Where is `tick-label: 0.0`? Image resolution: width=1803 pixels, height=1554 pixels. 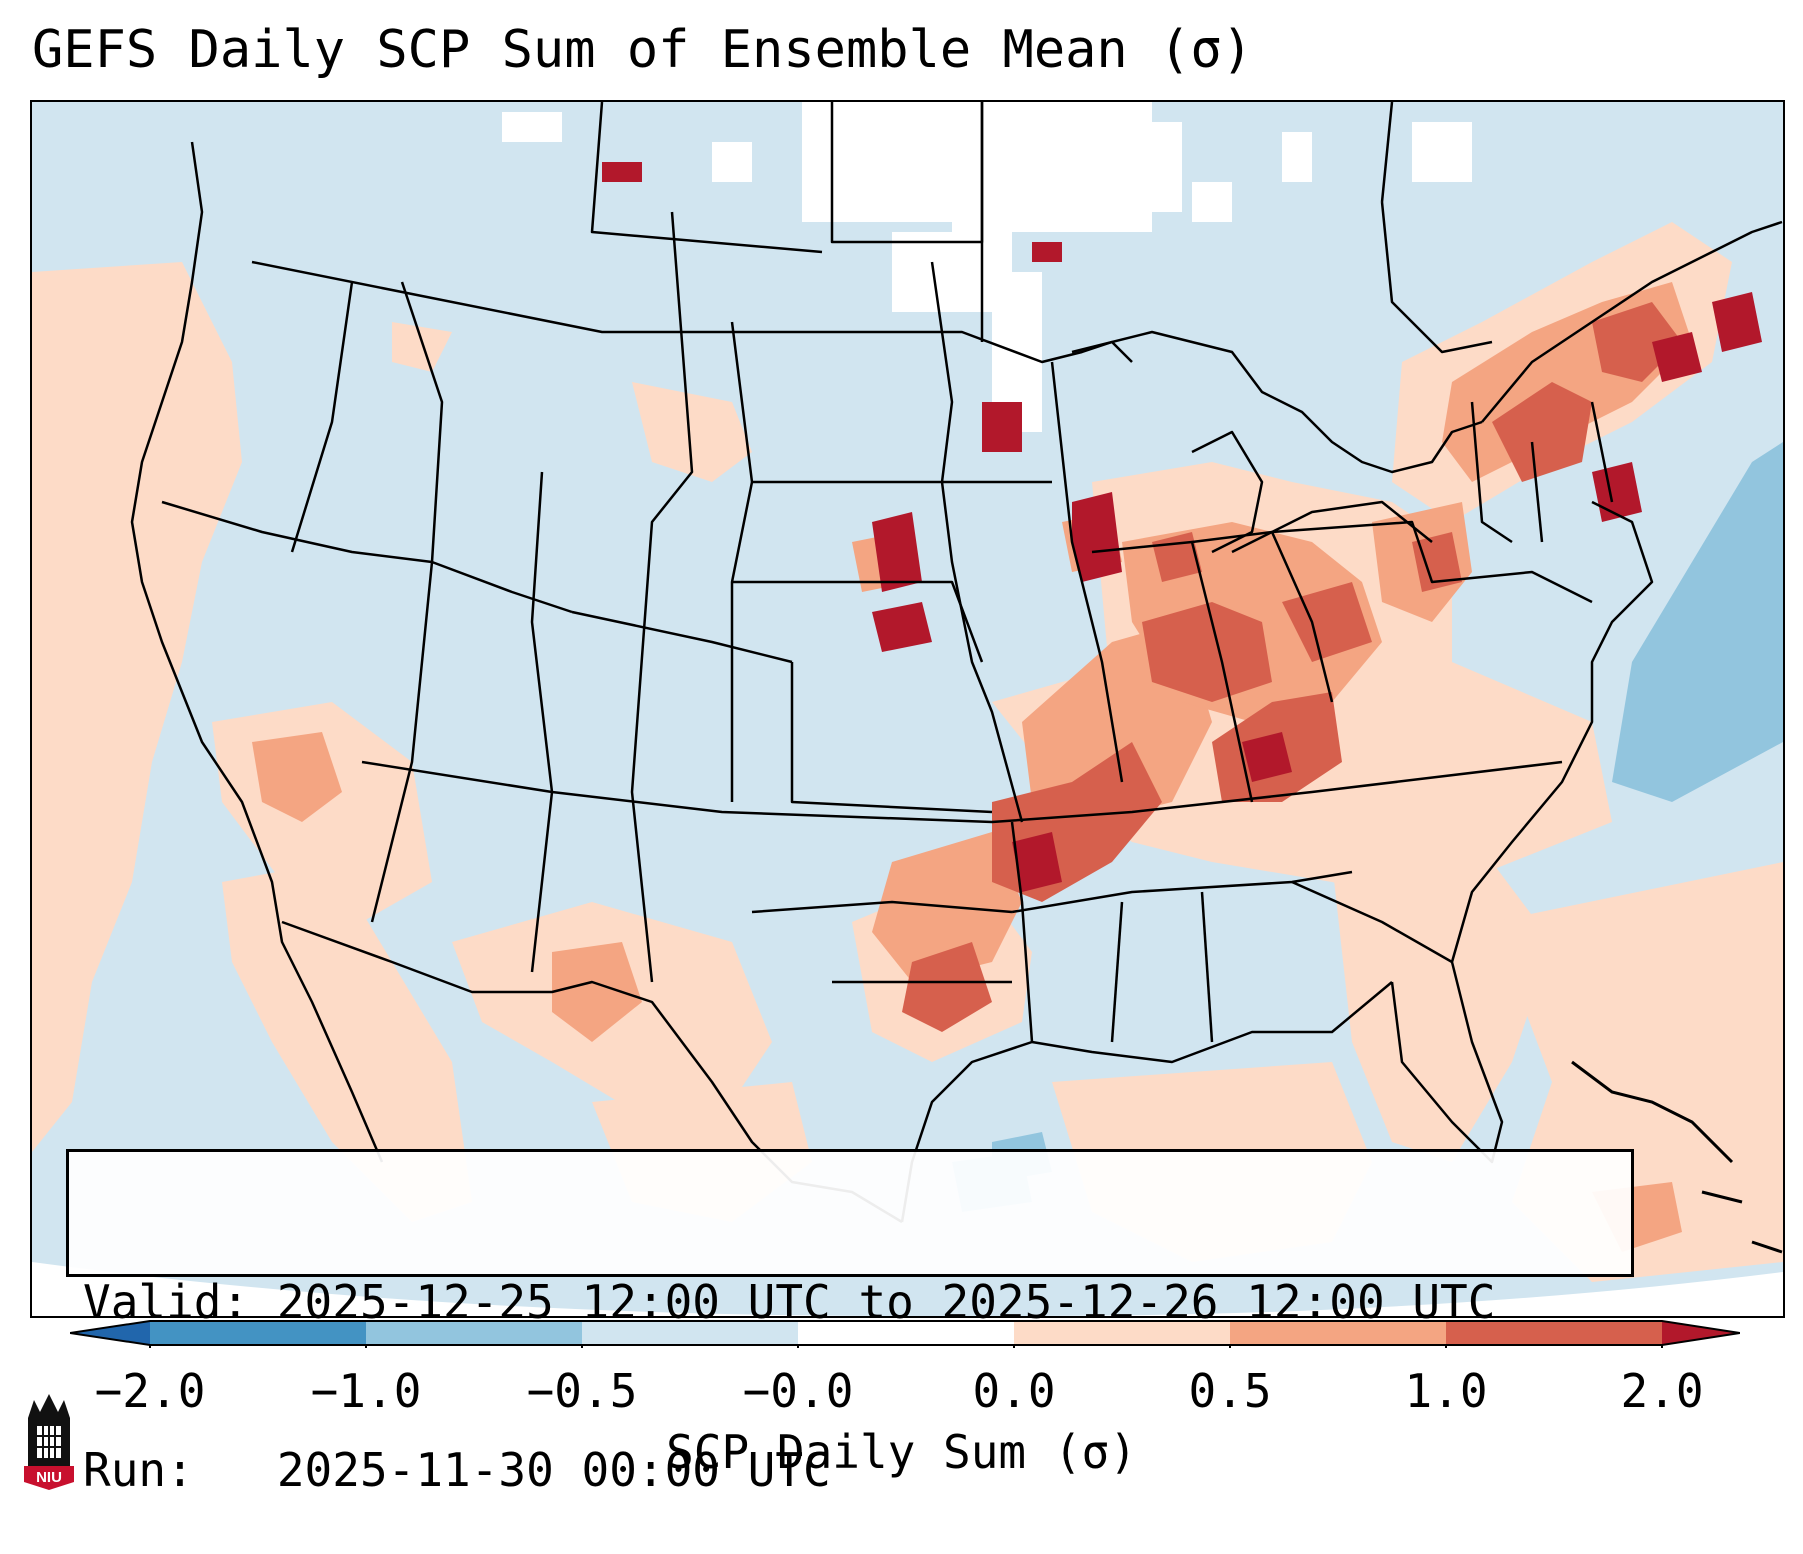
tick-label: 0.0 is located at coordinates (1014, 1391).